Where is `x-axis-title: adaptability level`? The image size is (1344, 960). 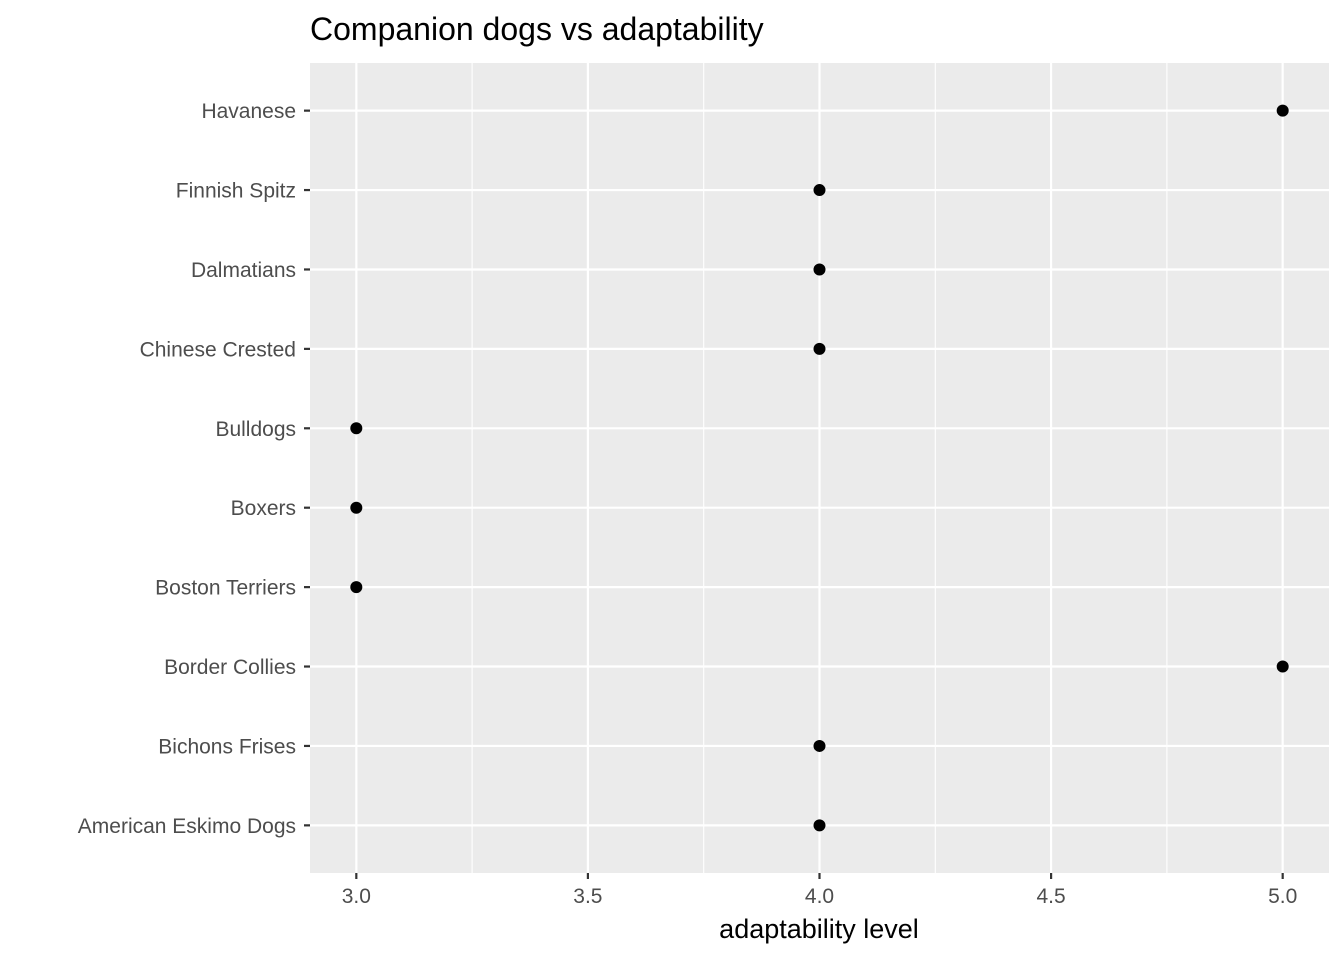 x-axis-title: adaptability level is located at coordinates (819, 929).